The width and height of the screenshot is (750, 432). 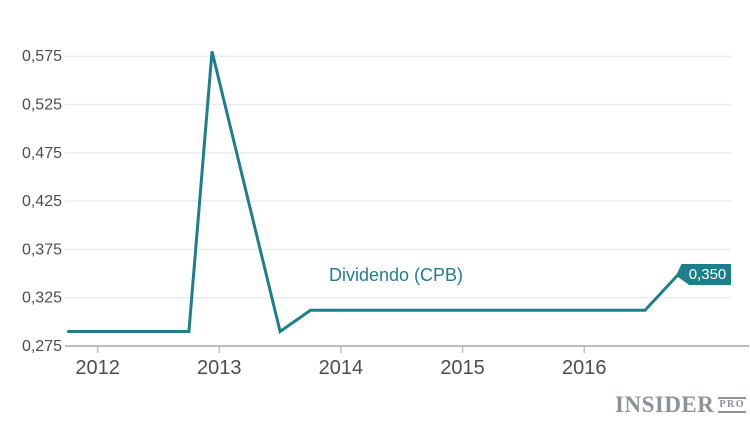 I want to click on logo-insider-text: INSIDER, so click(x=665, y=404).